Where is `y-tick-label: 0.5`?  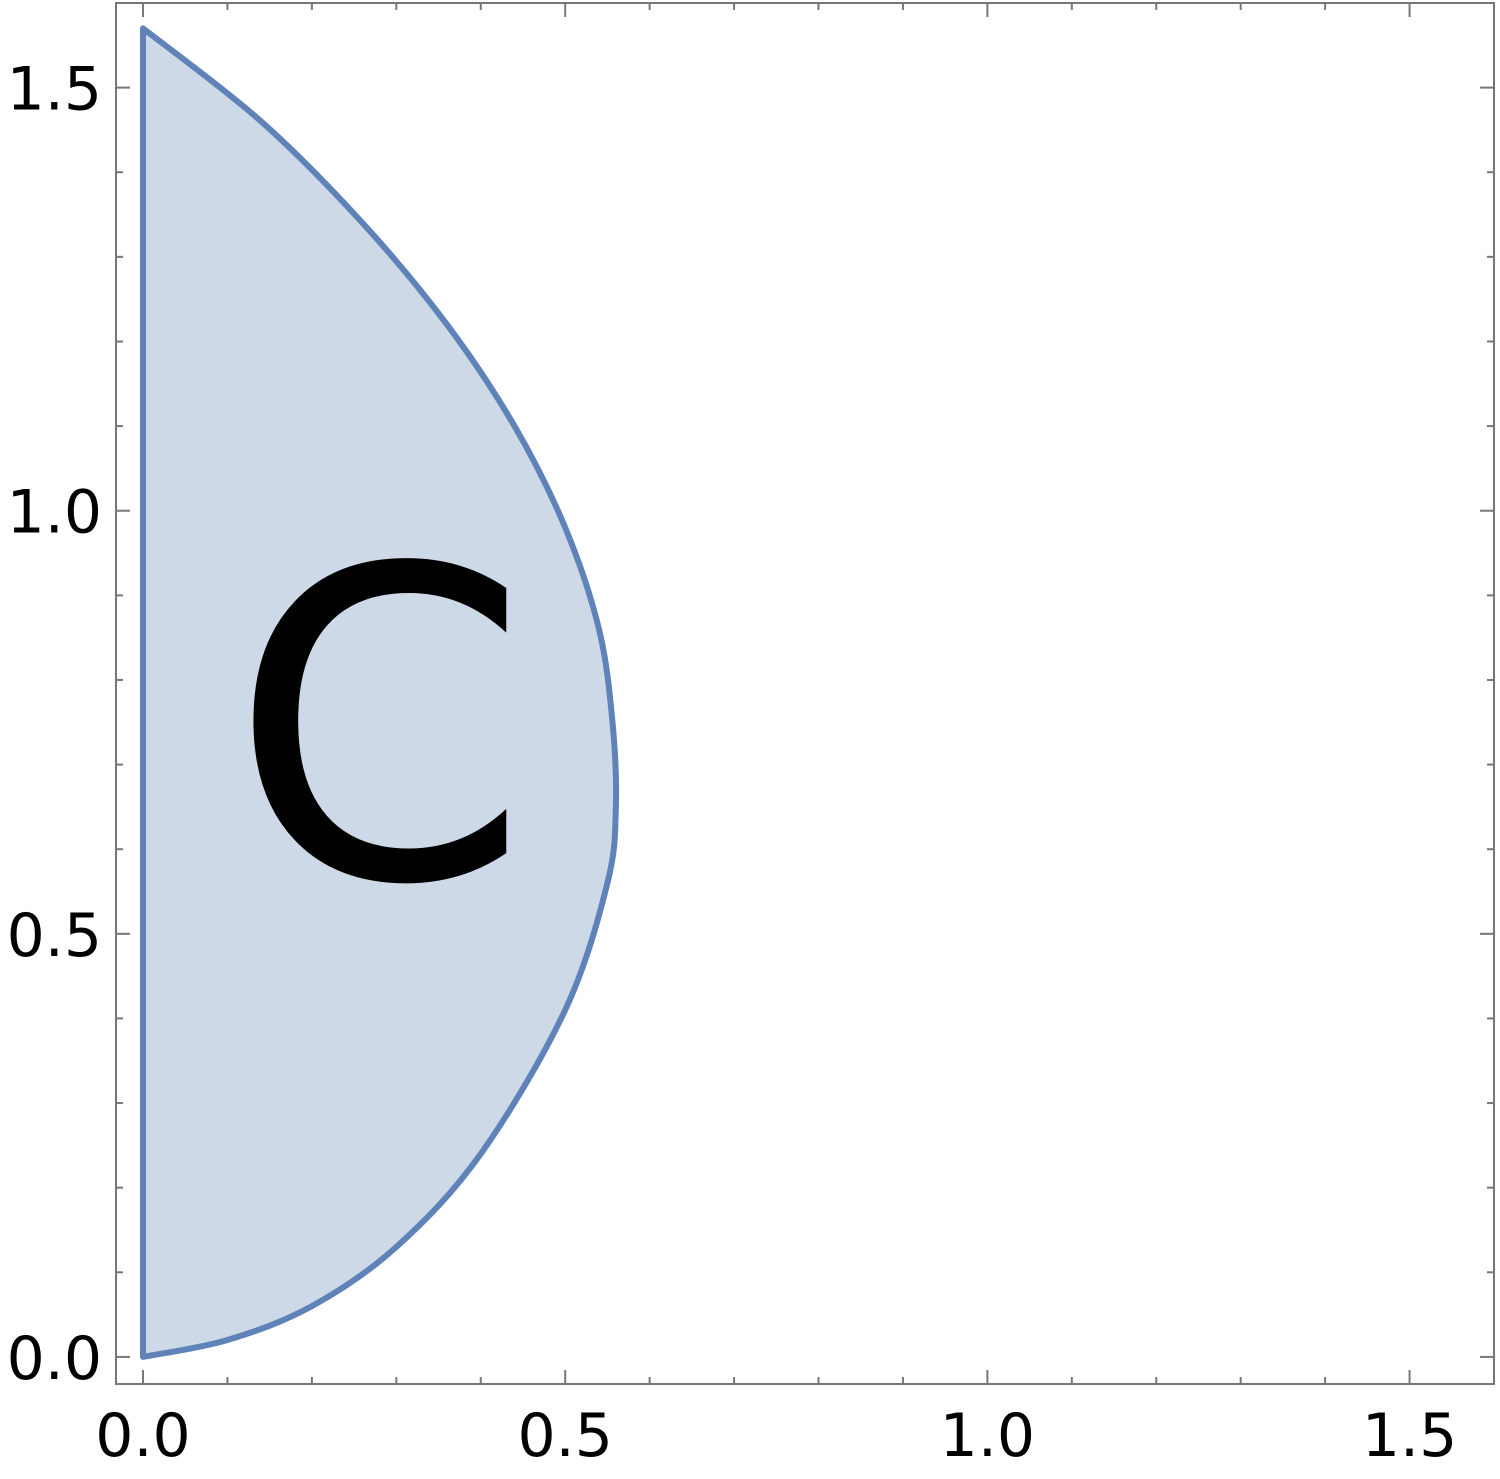 y-tick-label: 0.5 is located at coordinates (54, 936).